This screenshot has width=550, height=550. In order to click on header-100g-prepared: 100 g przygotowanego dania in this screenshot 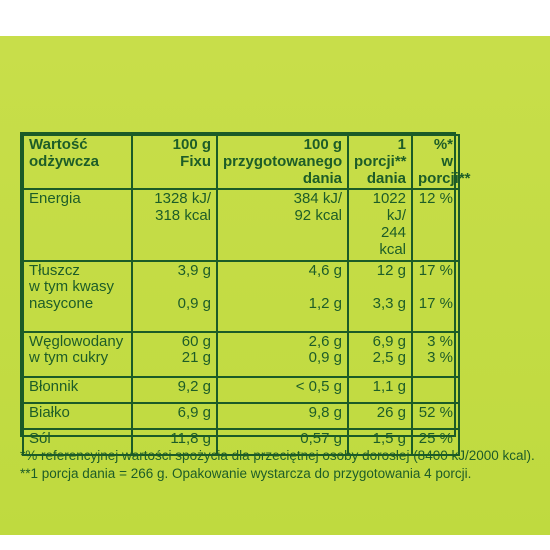, I will do `click(282, 162)`.